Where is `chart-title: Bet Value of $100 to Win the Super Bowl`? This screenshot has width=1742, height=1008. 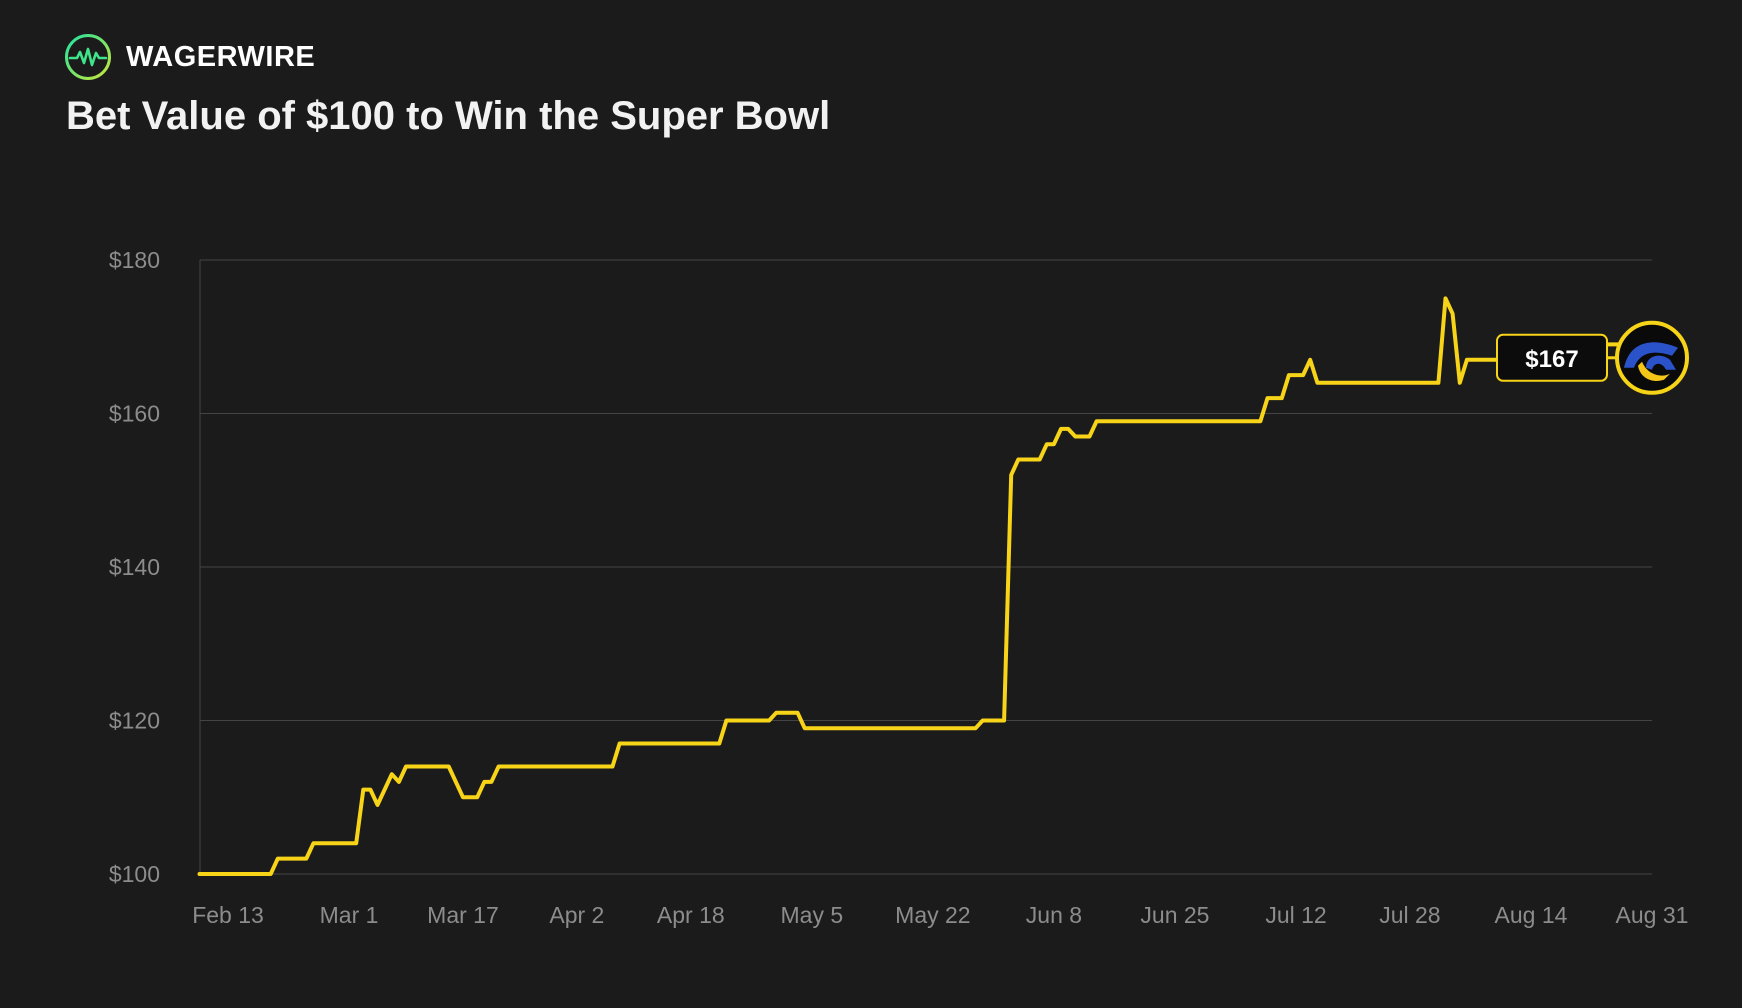 chart-title: Bet Value of $100 to Win the Super Bowl is located at coordinates (448, 116).